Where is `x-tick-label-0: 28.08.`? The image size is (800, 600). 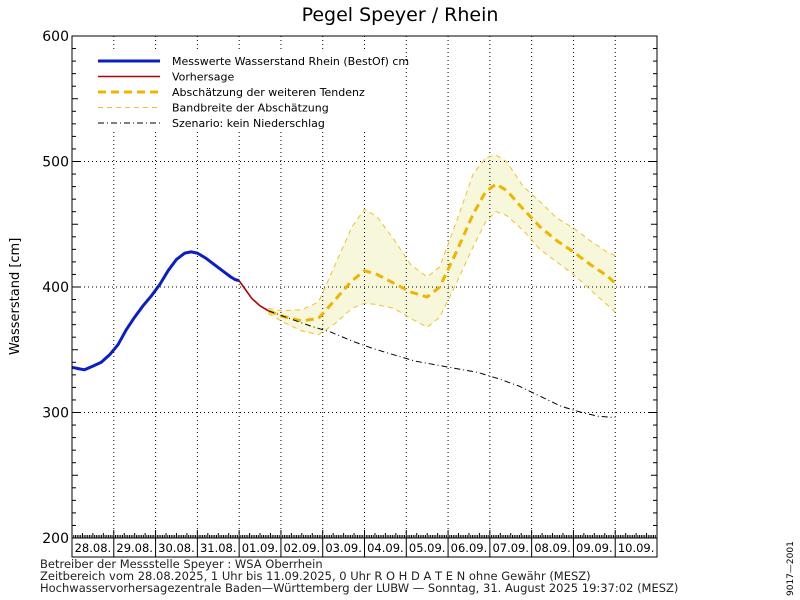 x-tick-label-0: 28.08. is located at coordinates (93, 548).